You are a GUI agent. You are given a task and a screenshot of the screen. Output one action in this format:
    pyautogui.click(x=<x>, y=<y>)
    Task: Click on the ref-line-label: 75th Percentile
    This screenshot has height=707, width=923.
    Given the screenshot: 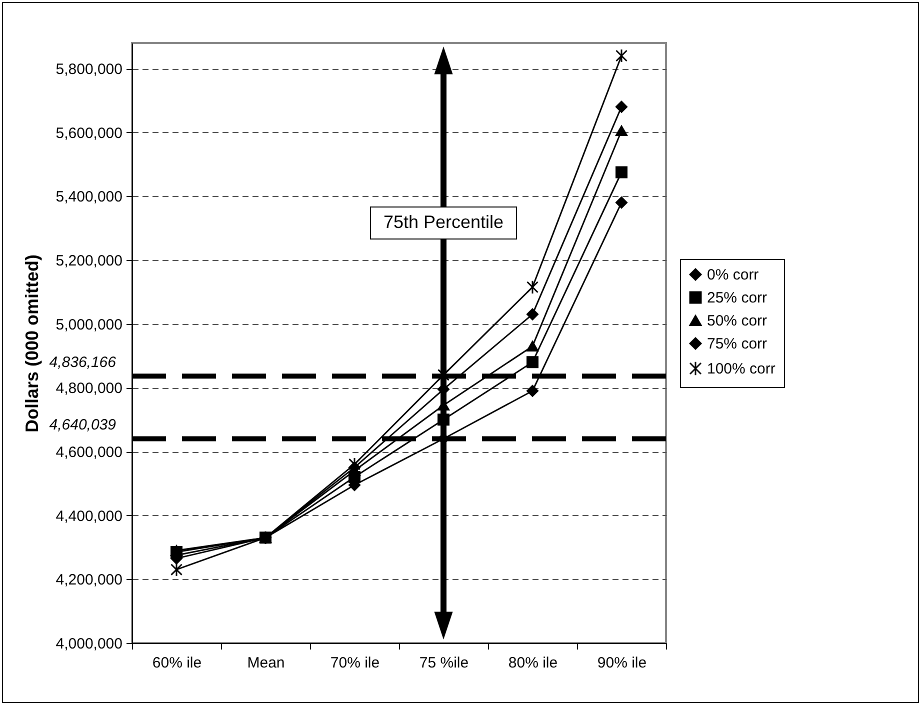 What is the action you would take?
    pyautogui.click(x=443, y=222)
    